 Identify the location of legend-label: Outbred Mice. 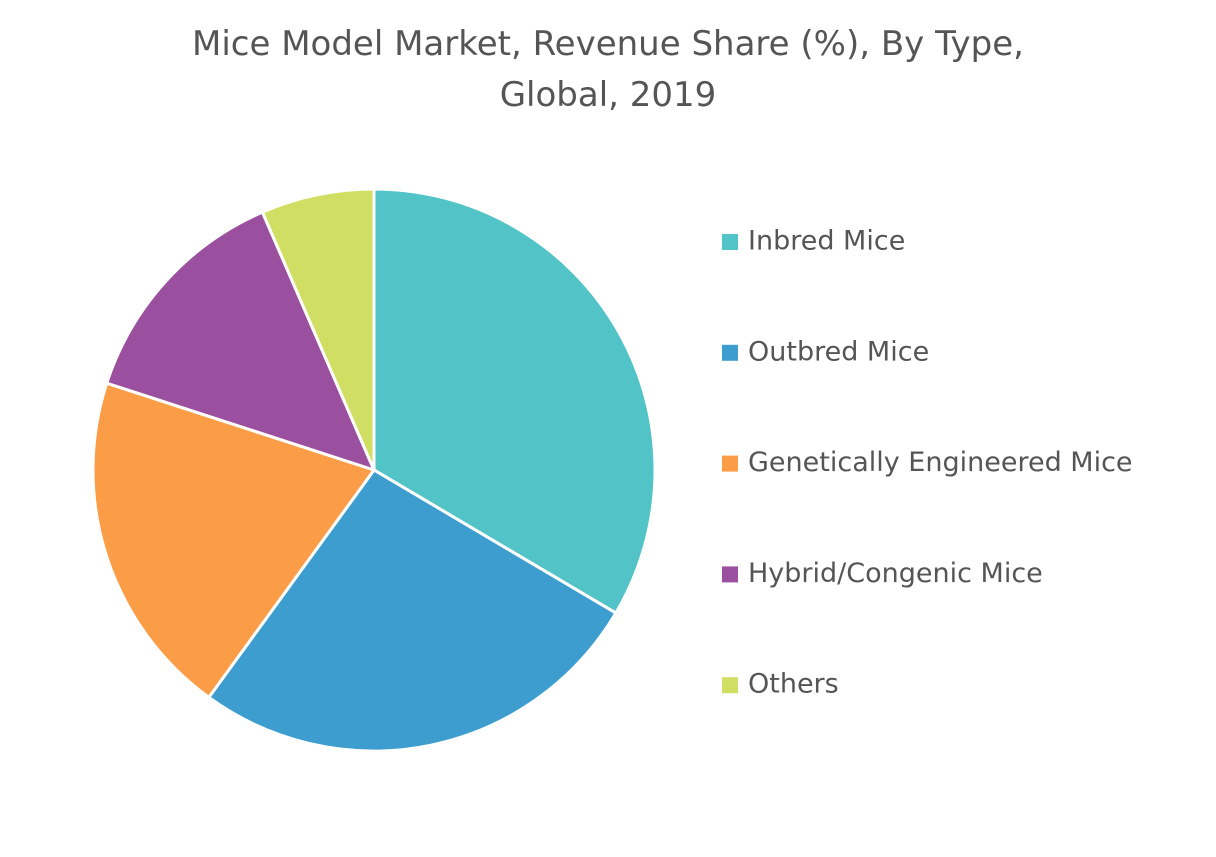
(838, 351).